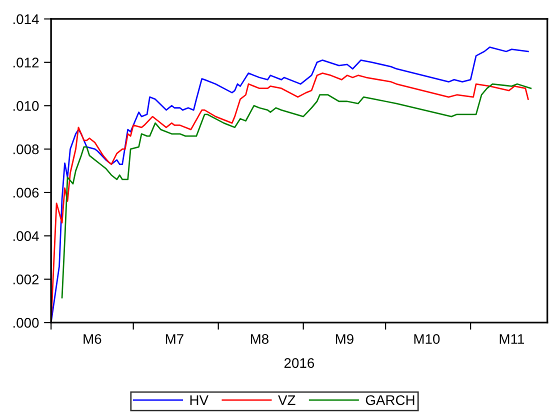 This screenshot has width=549, height=412. What do you see at coordinates (175, 339) in the screenshot?
I see `x-tick-label: M7` at bounding box center [175, 339].